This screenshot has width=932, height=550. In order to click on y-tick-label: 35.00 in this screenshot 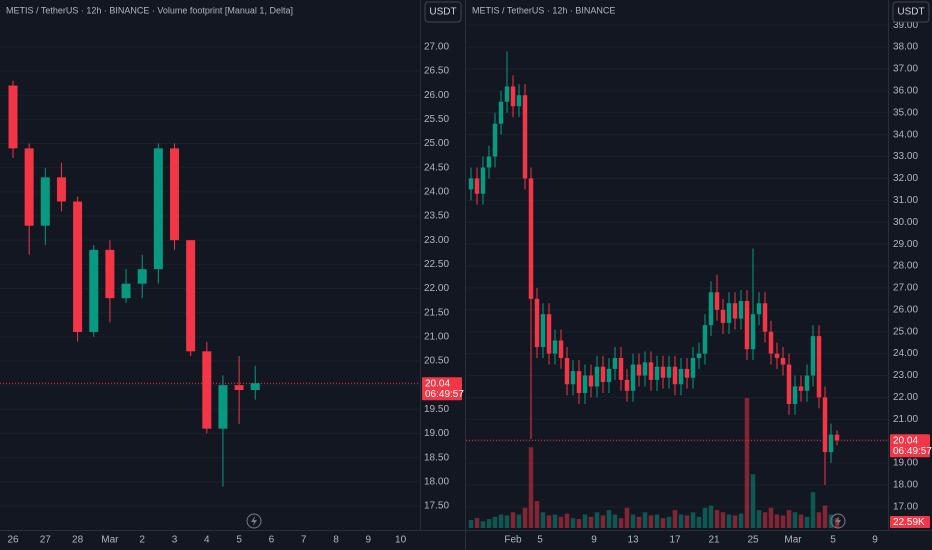, I will do `click(905, 112)`.